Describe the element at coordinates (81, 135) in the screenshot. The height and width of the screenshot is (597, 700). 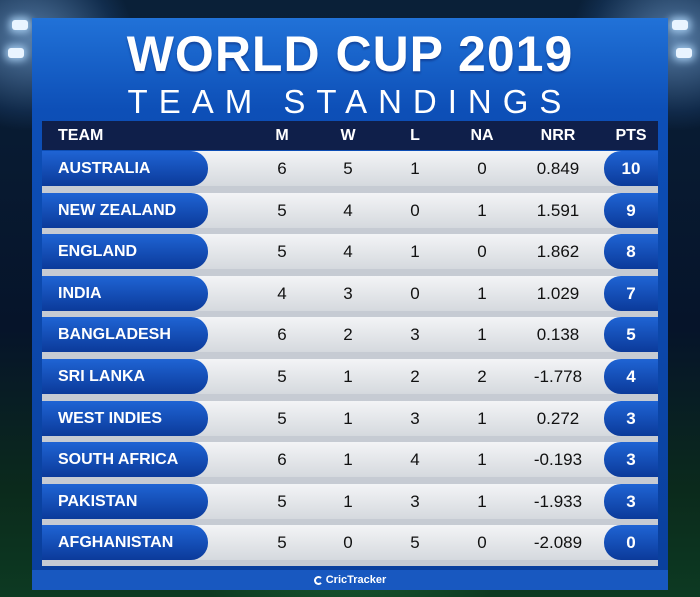
I see `col-team: TEAM` at that location.